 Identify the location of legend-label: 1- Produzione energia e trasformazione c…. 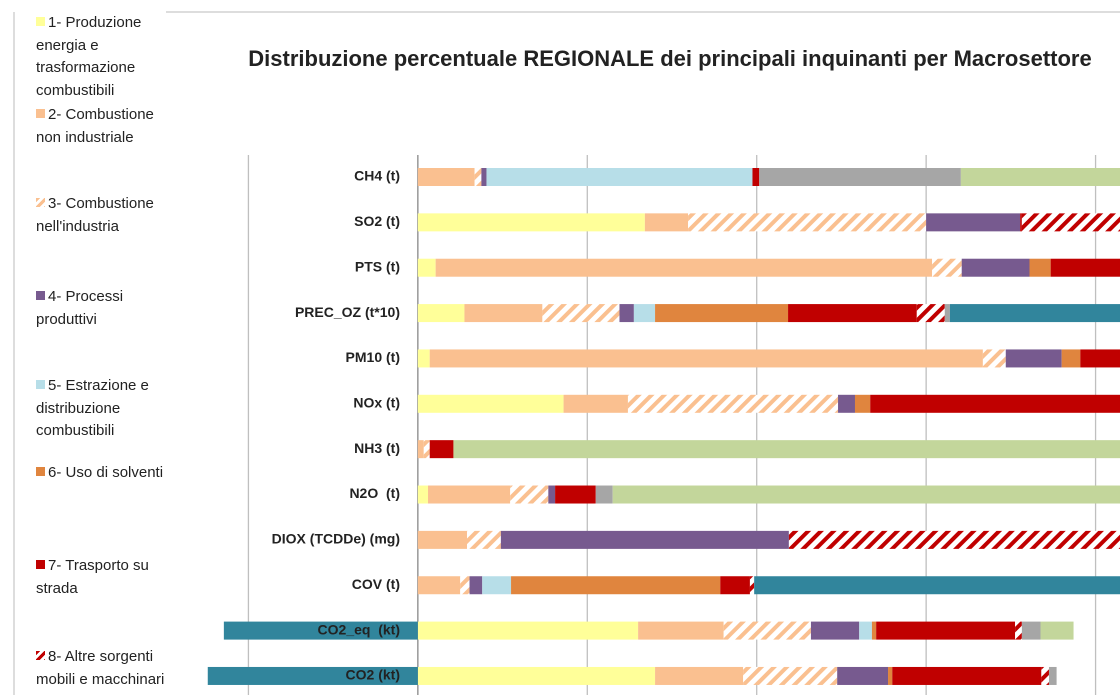
(89, 56).